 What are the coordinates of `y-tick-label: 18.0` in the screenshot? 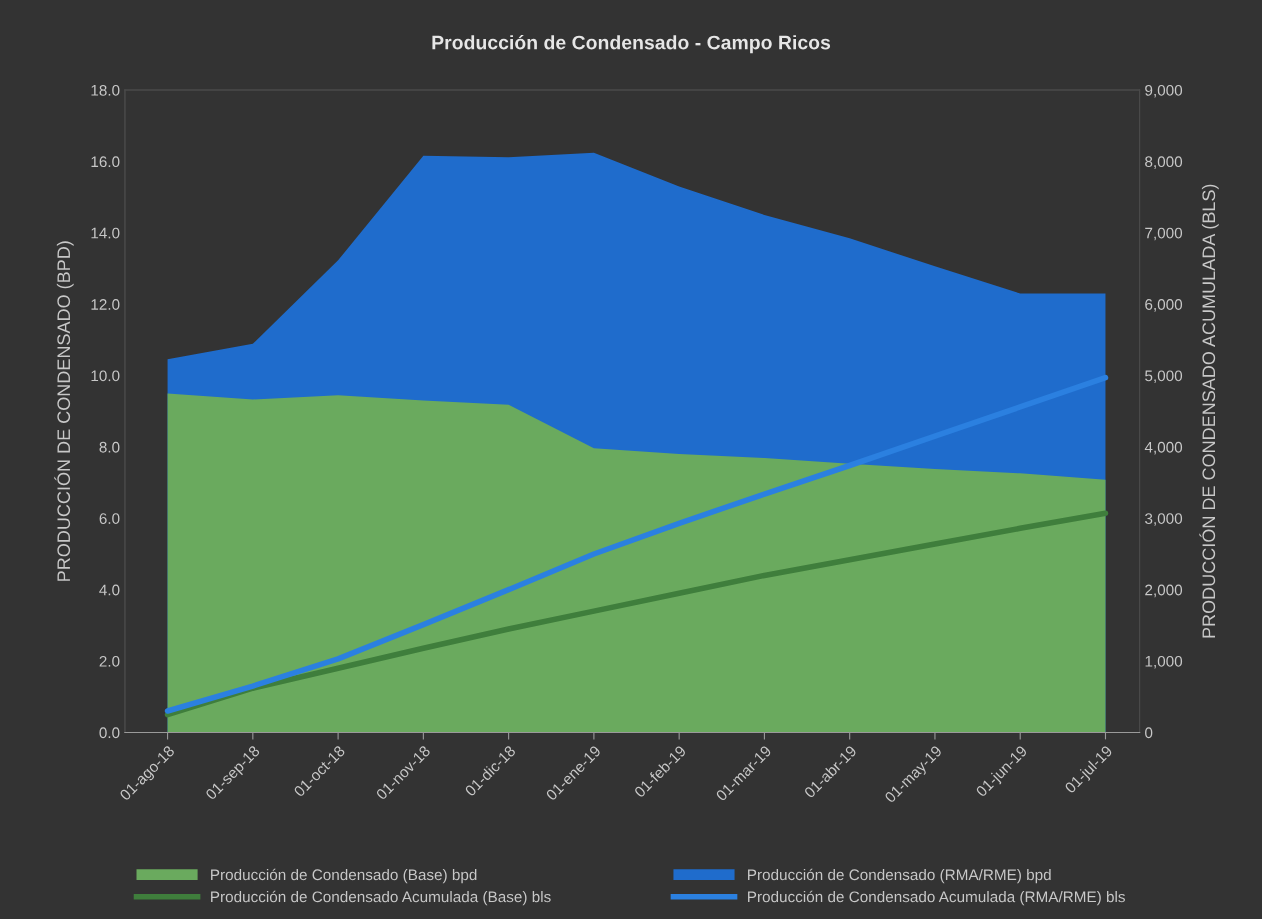 It's located at (105, 90).